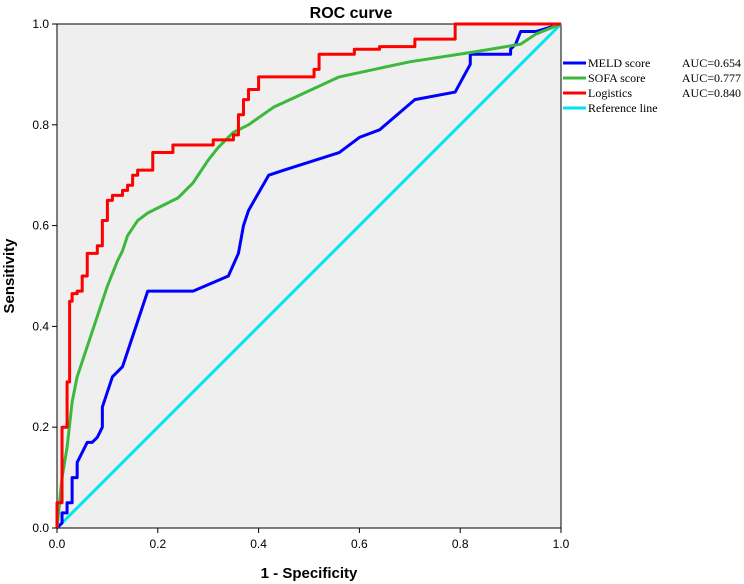  What do you see at coordinates (40, 427) in the screenshot?
I see `y-tick-label: 0.2` at bounding box center [40, 427].